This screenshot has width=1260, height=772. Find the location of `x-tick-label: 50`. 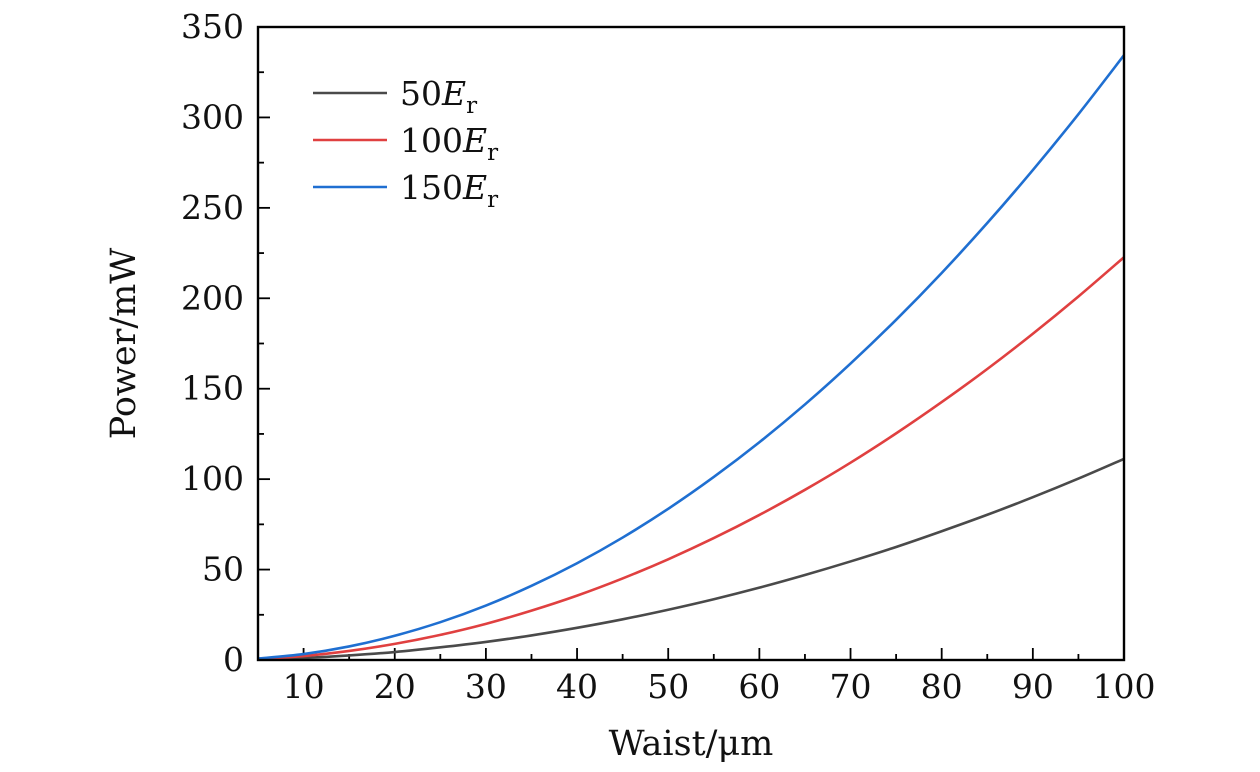

x-tick-label: 50 is located at coordinates (668, 686).